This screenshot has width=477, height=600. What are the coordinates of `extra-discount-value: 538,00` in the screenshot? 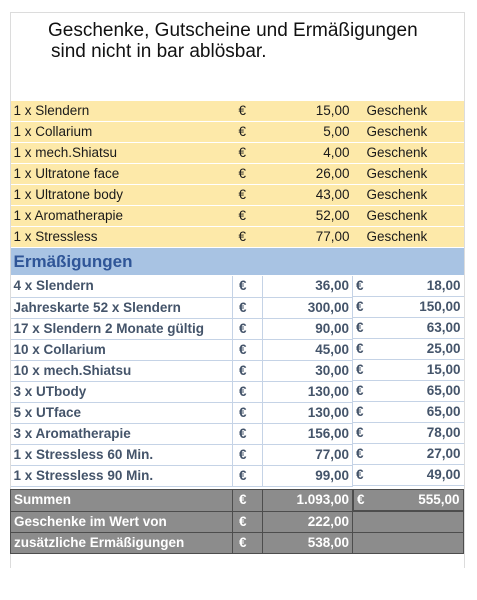 It's located at (307, 543).